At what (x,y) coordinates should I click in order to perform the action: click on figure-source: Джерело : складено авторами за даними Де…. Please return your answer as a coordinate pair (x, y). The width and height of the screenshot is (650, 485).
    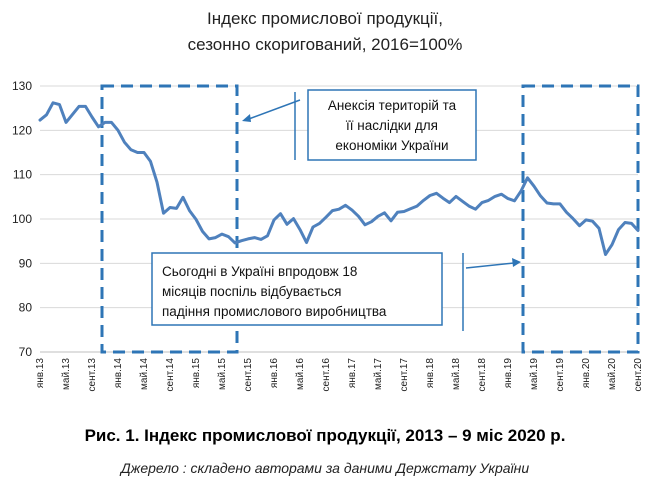
    Looking at the image, I should click on (325, 468).